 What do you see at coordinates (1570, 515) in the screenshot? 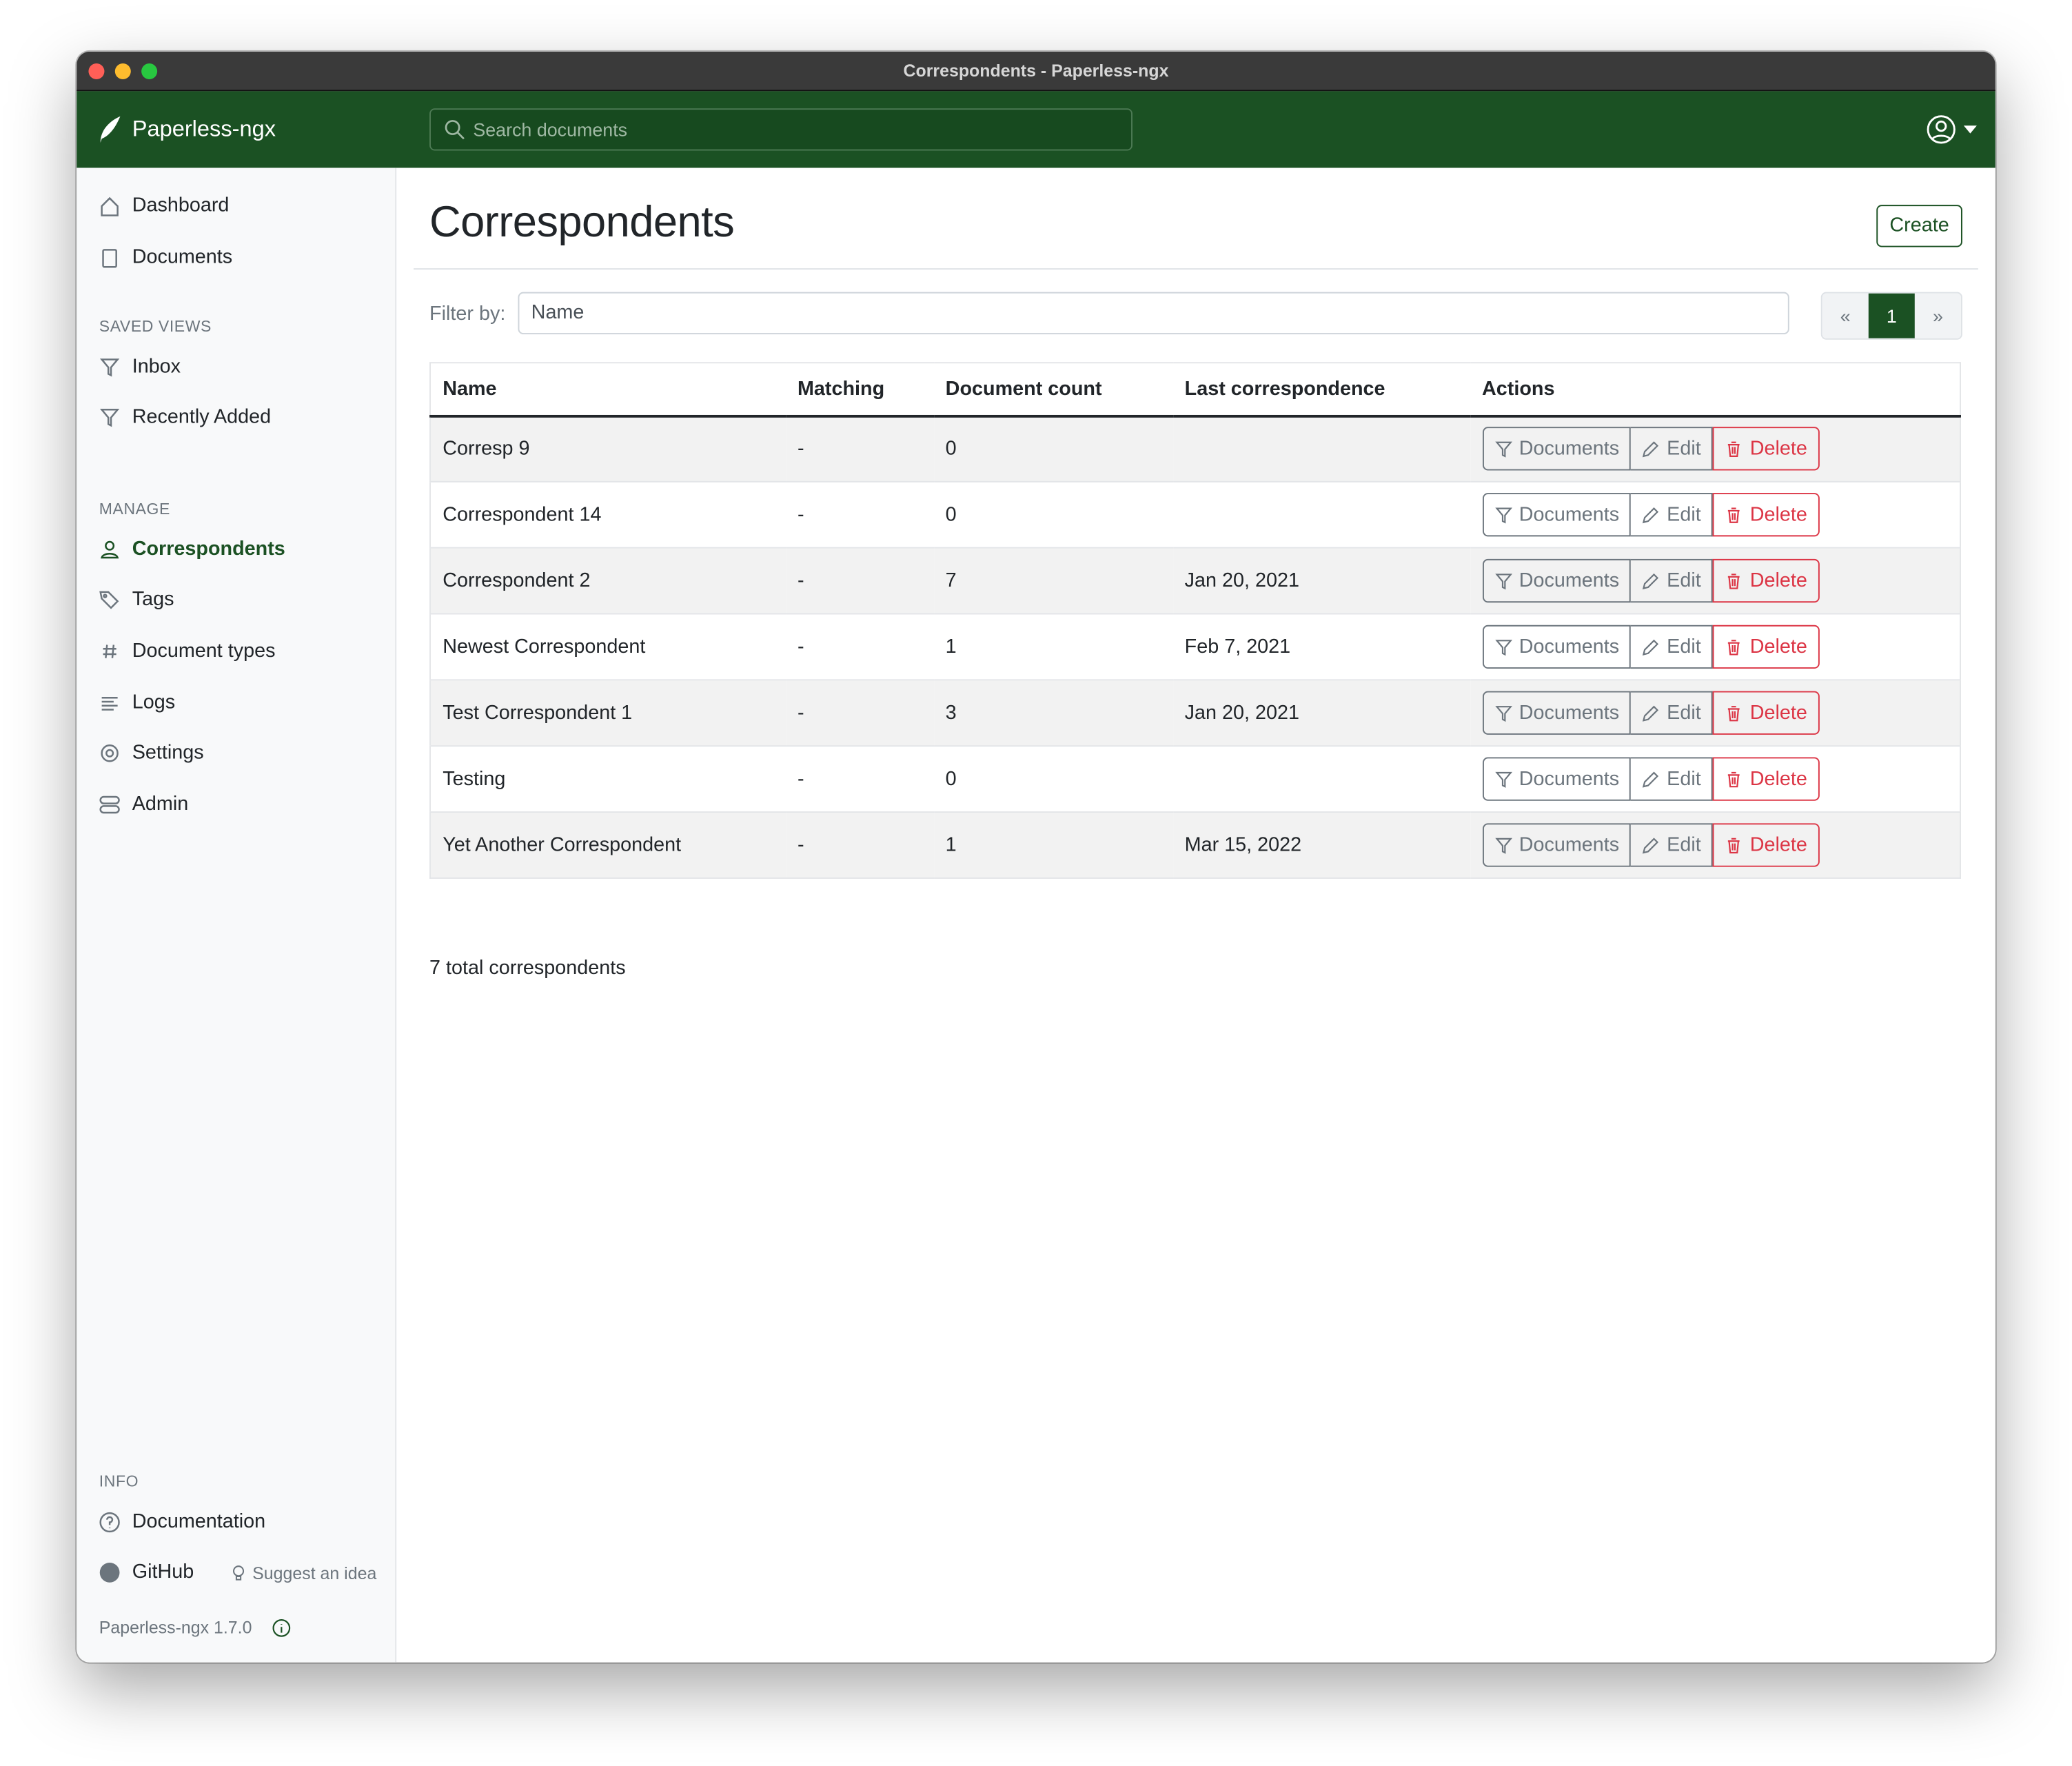
I see `documents-label: Documents` at bounding box center [1570, 515].